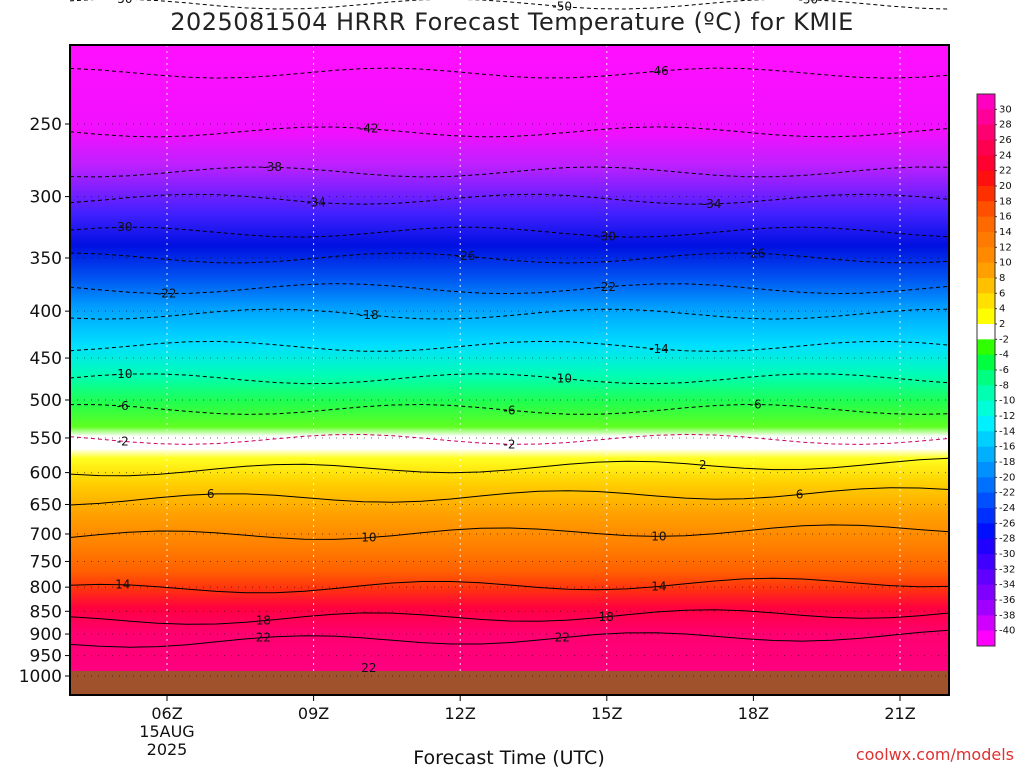 The height and width of the screenshot is (768, 1024). What do you see at coordinates (1005, 263) in the screenshot?
I see `colorbar-label: 10` at bounding box center [1005, 263].